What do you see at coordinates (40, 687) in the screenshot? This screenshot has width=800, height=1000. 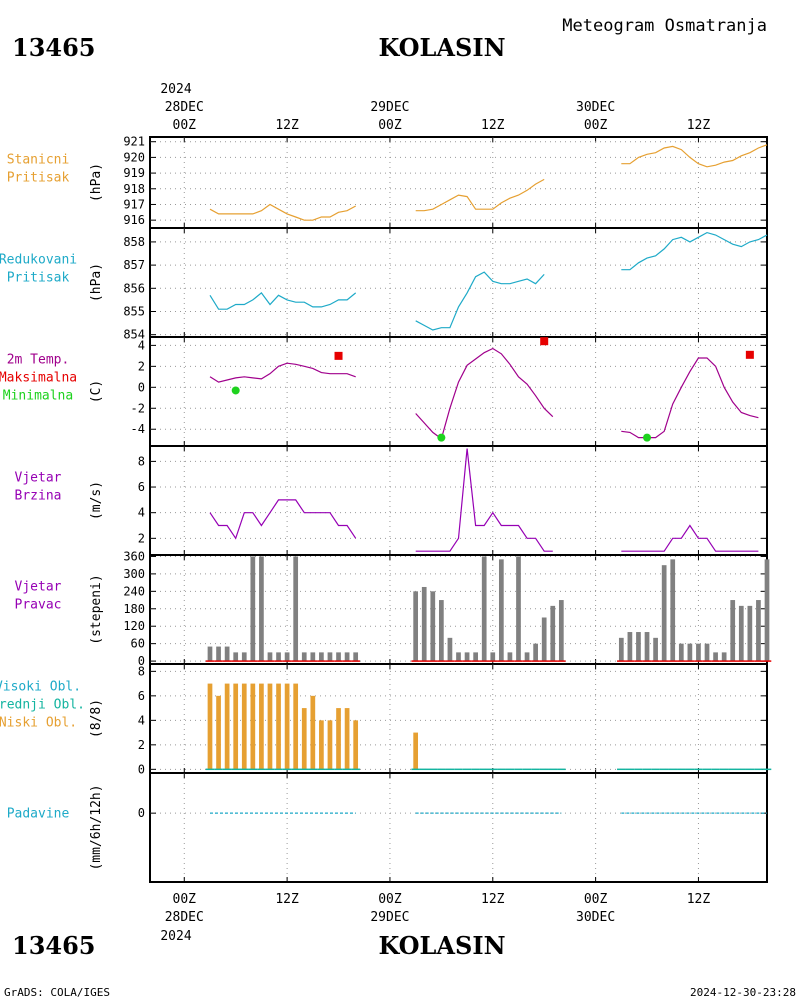 I see `panel-label-0: Visoki Obl.` at bounding box center [40, 687].